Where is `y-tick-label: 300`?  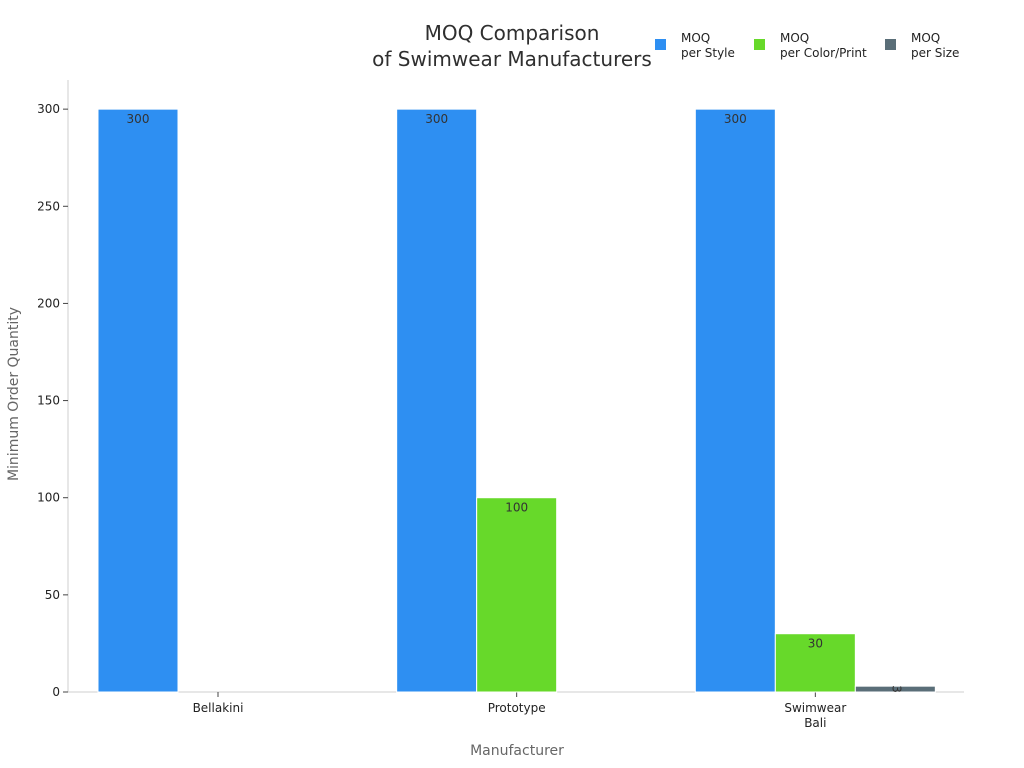 y-tick-label: 300 is located at coordinates (48, 109).